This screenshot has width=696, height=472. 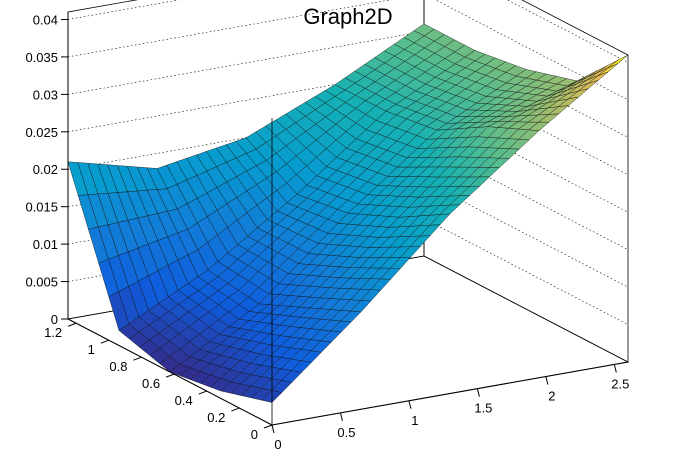 I want to click on x-axis-line, so click(x=450, y=393).